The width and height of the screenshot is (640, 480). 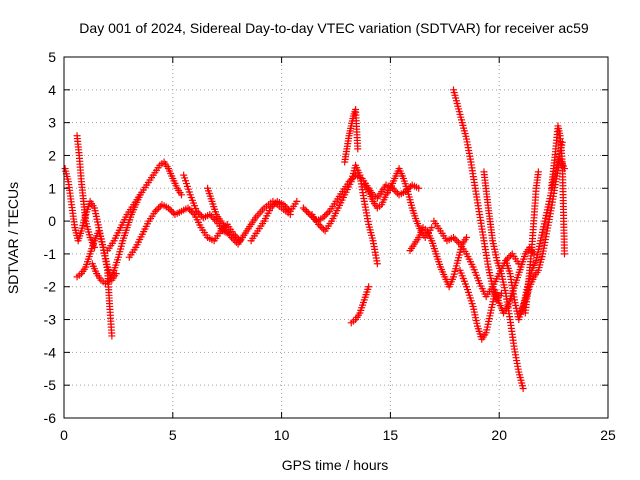 What do you see at coordinates (391, 435) in the screenshot?
I see `x-tick-label: 15` at bounding box center [391, 435].